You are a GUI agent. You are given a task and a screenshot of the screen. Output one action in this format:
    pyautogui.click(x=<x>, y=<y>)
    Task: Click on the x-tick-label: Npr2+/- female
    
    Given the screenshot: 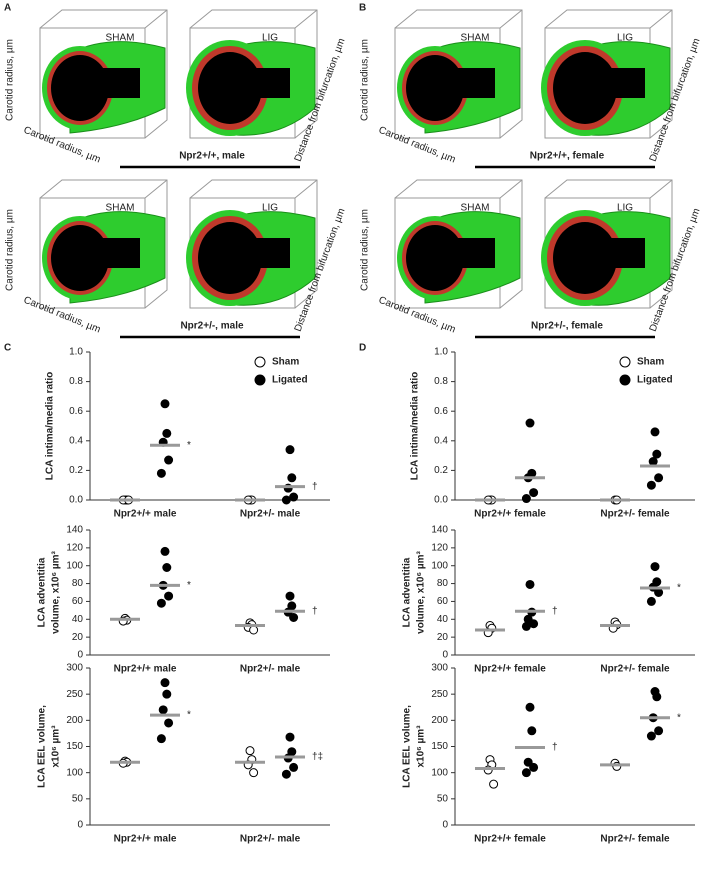 What is the action you would take?
    pyautogui.click(x=635, y=839)
    